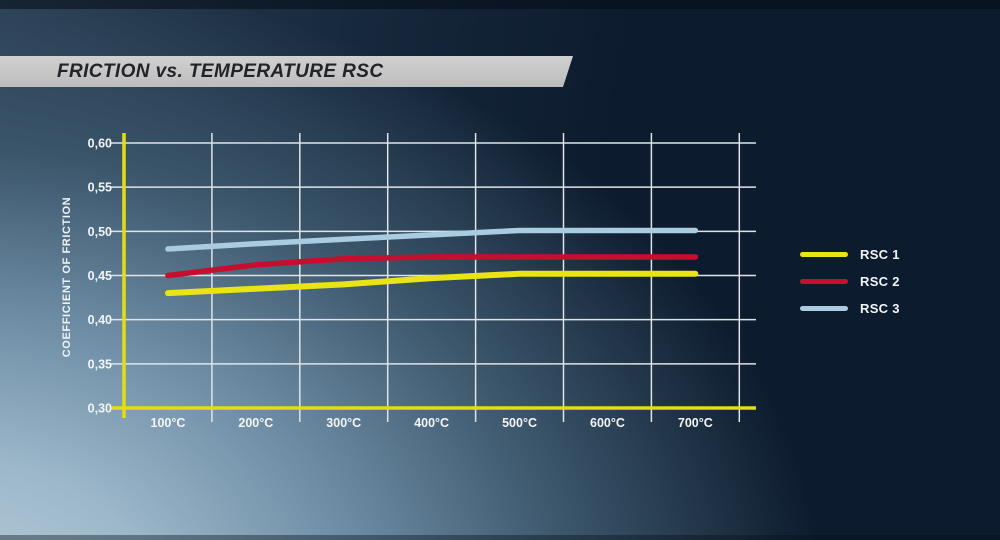 The height and width of the screenshot is (540, 1000). I want to click on title-banner: FRICTION vs. TEMPERATURE RSC, so click(286, 71).